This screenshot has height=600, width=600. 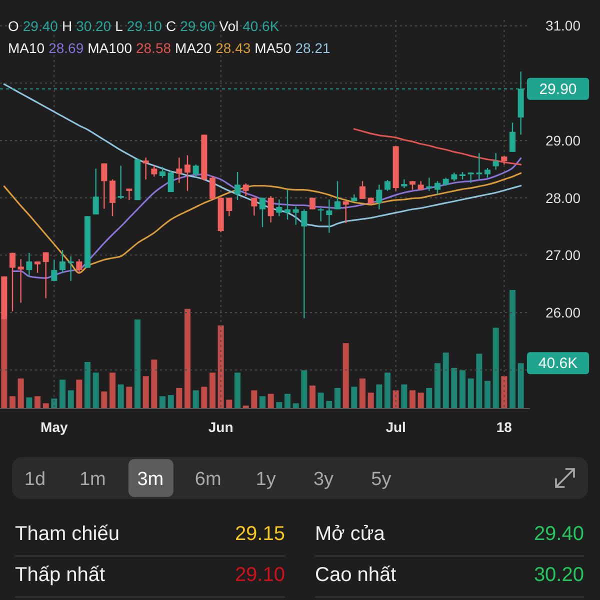 I want to click on annotation: MA100, so click(x=110, y=48).